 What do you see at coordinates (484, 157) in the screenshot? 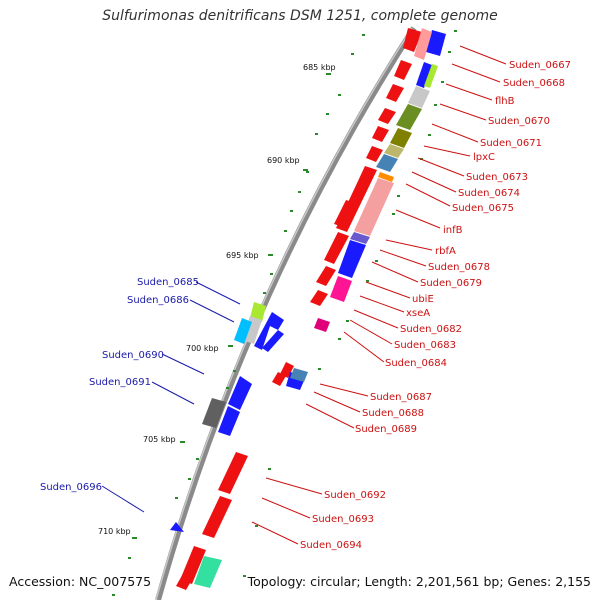
I see `gene-label-lpxc: lpxC` at bounding box center [484, 157].